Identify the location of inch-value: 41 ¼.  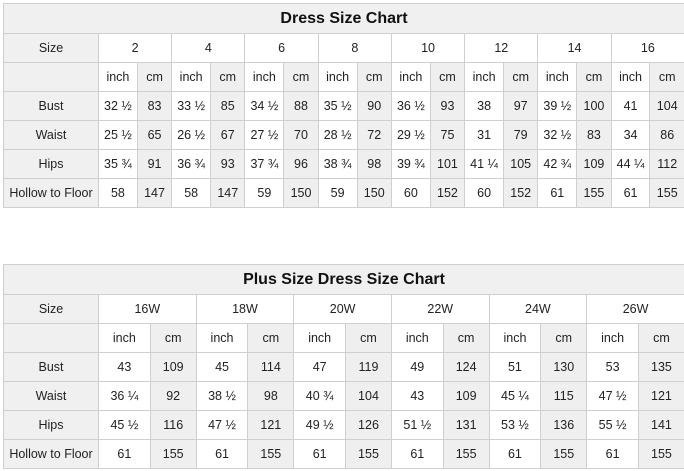
(484, 164).